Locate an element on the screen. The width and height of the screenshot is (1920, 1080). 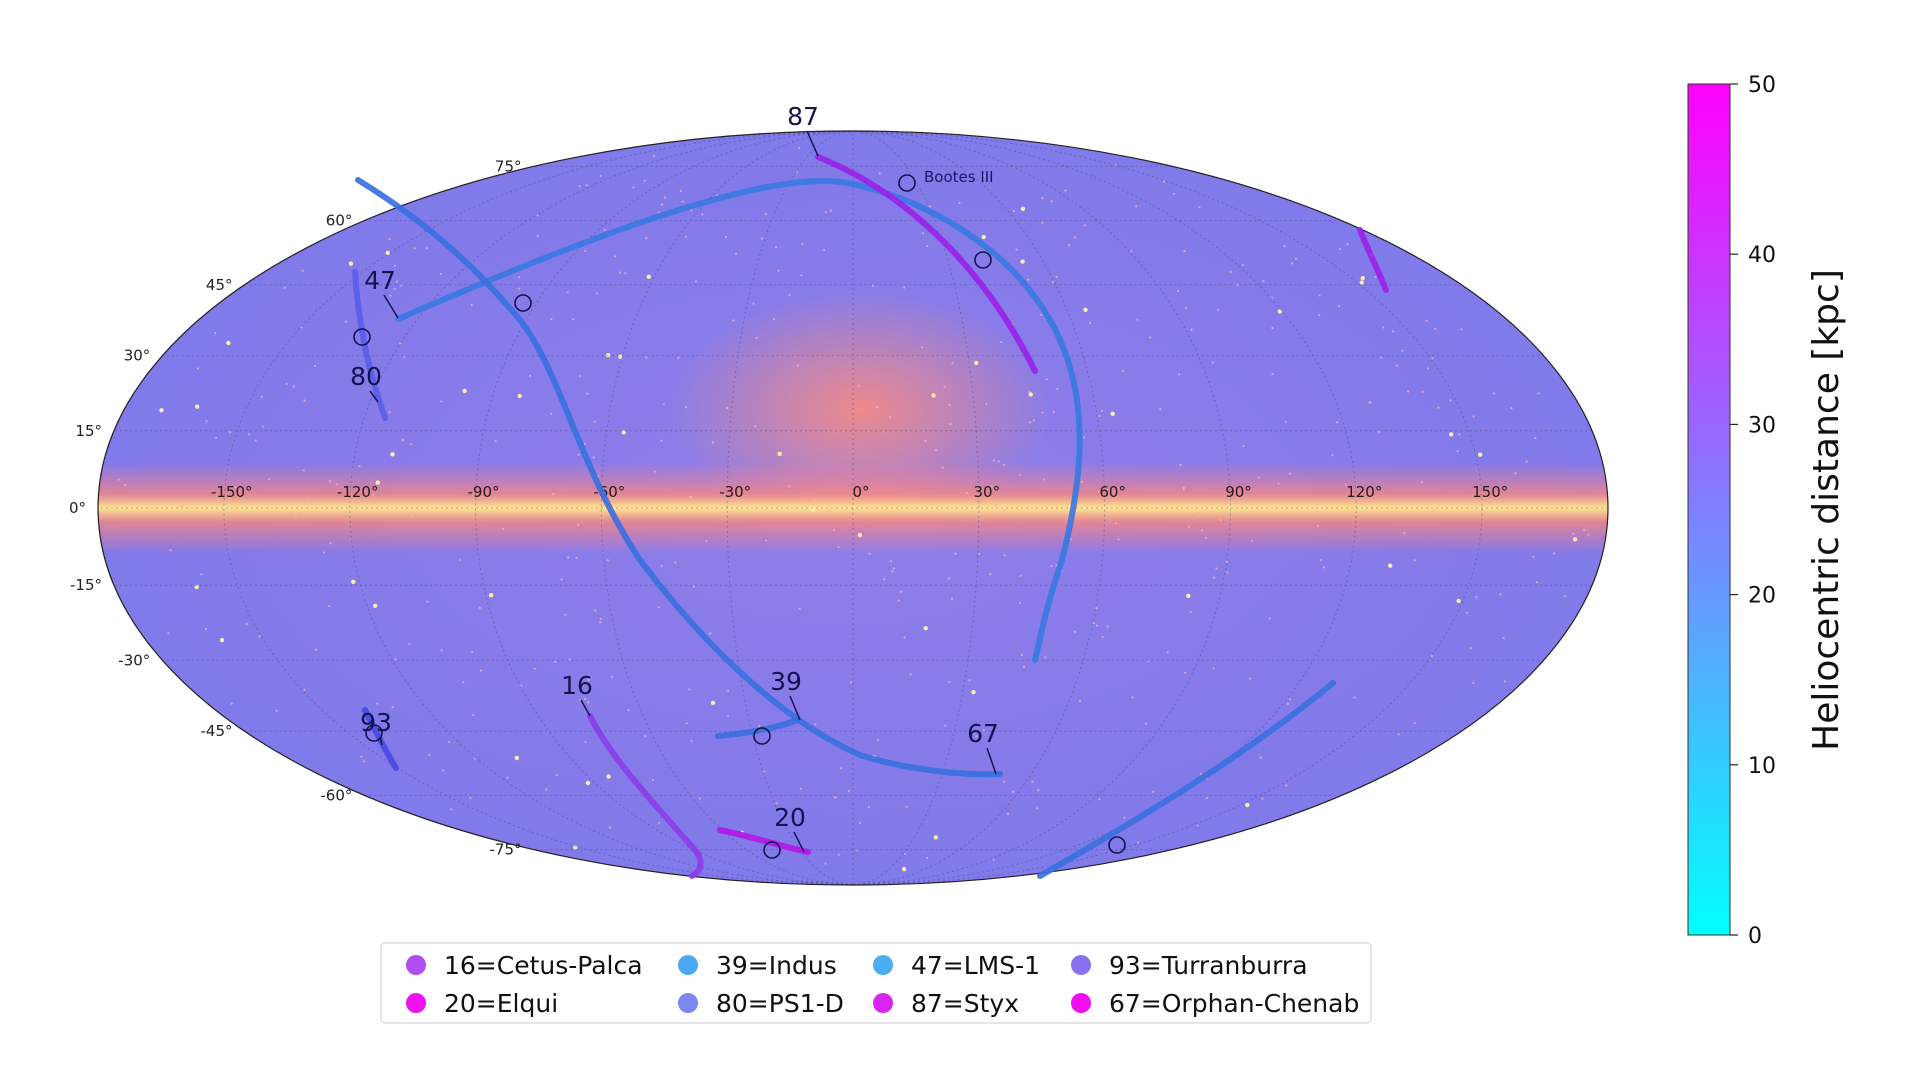
colorbar-tick-label: 20 is located at coordinates (1762, 596).